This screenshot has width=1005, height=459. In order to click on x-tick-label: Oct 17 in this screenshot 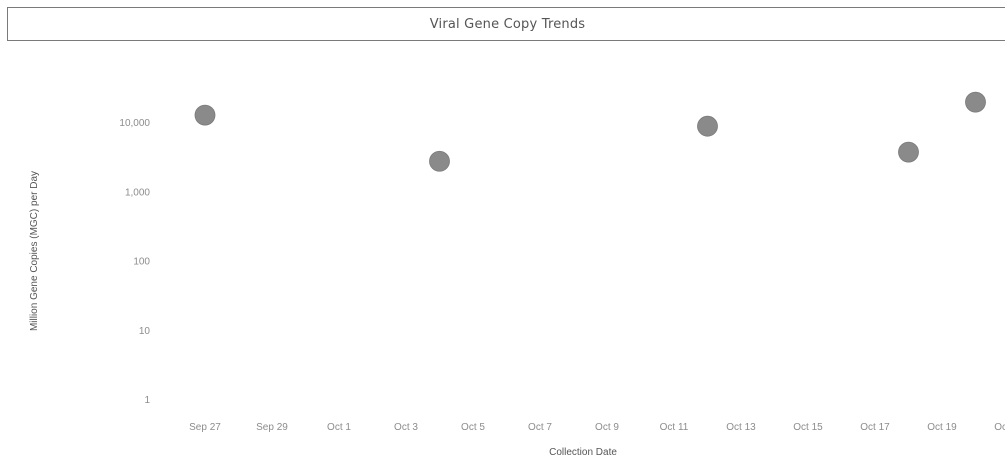, I will do `click(875, 427)`.